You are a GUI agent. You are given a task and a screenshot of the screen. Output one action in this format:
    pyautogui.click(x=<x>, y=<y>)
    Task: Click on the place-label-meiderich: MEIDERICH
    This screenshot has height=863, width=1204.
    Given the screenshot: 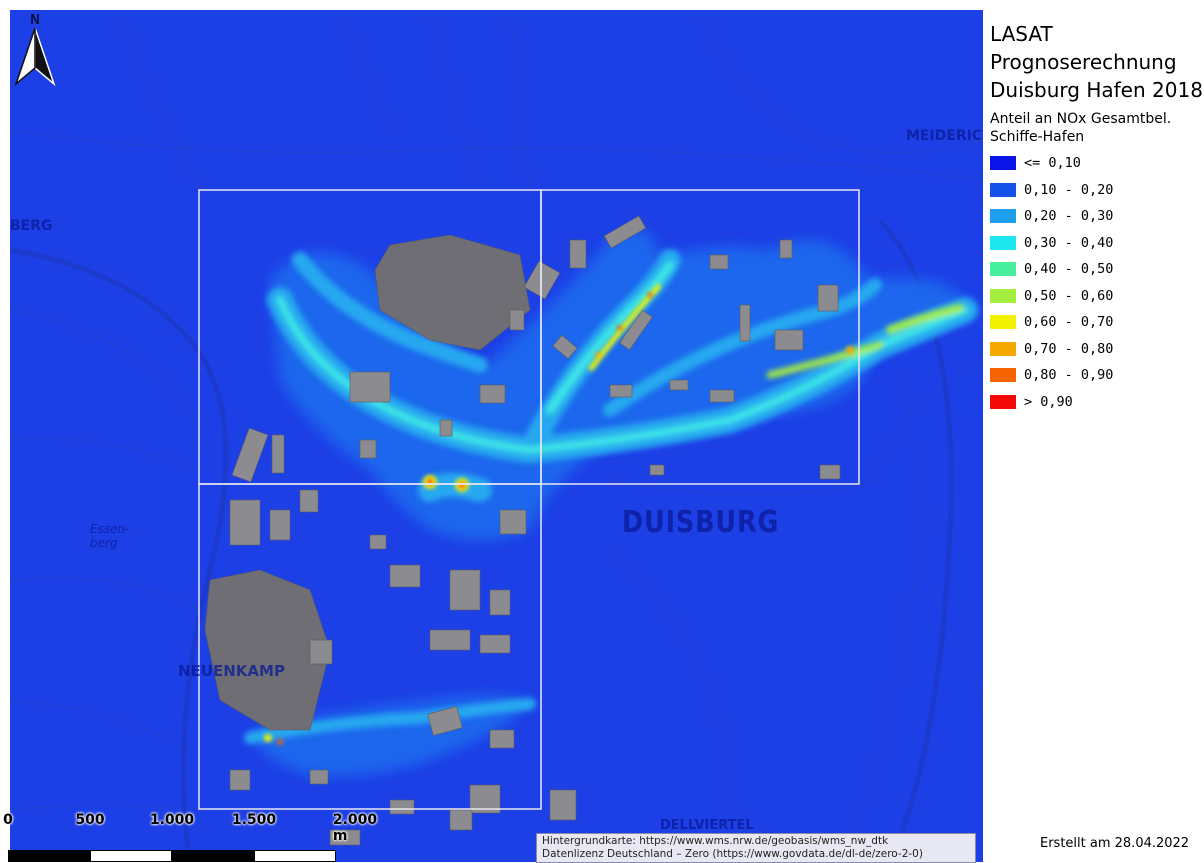 What is the action you would take?
    pyautogui.click(x=944, y=136)
    